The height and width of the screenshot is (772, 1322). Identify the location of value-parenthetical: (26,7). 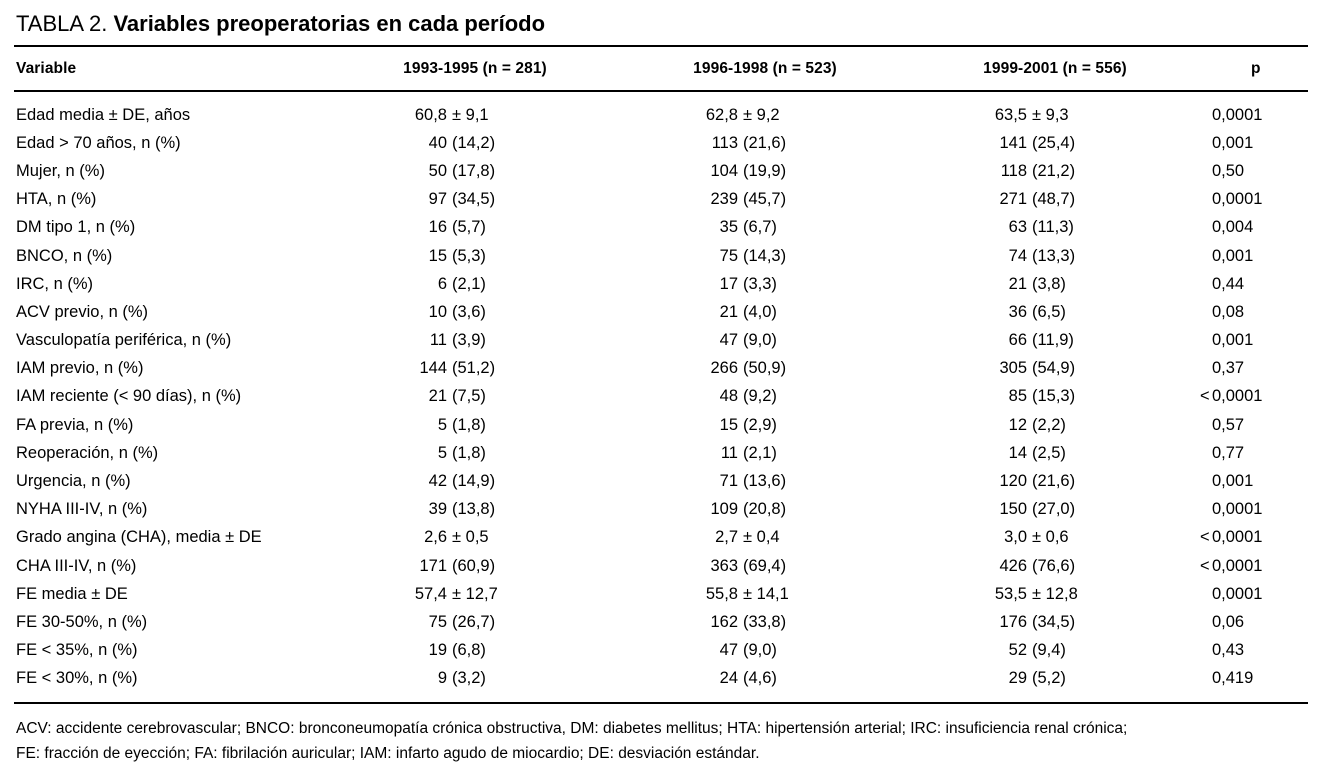
(474, 621).